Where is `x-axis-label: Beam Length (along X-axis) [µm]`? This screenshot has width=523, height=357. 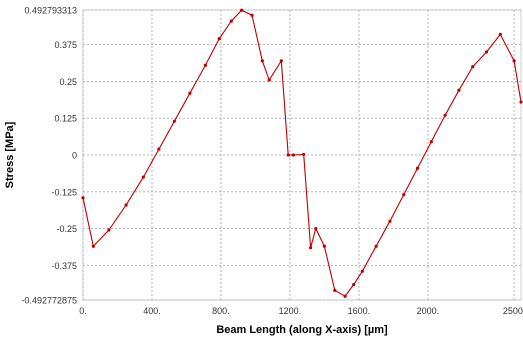
x-axis-label: Beam Length (along X-axis) [µm] is located at coordinates (302, 330).